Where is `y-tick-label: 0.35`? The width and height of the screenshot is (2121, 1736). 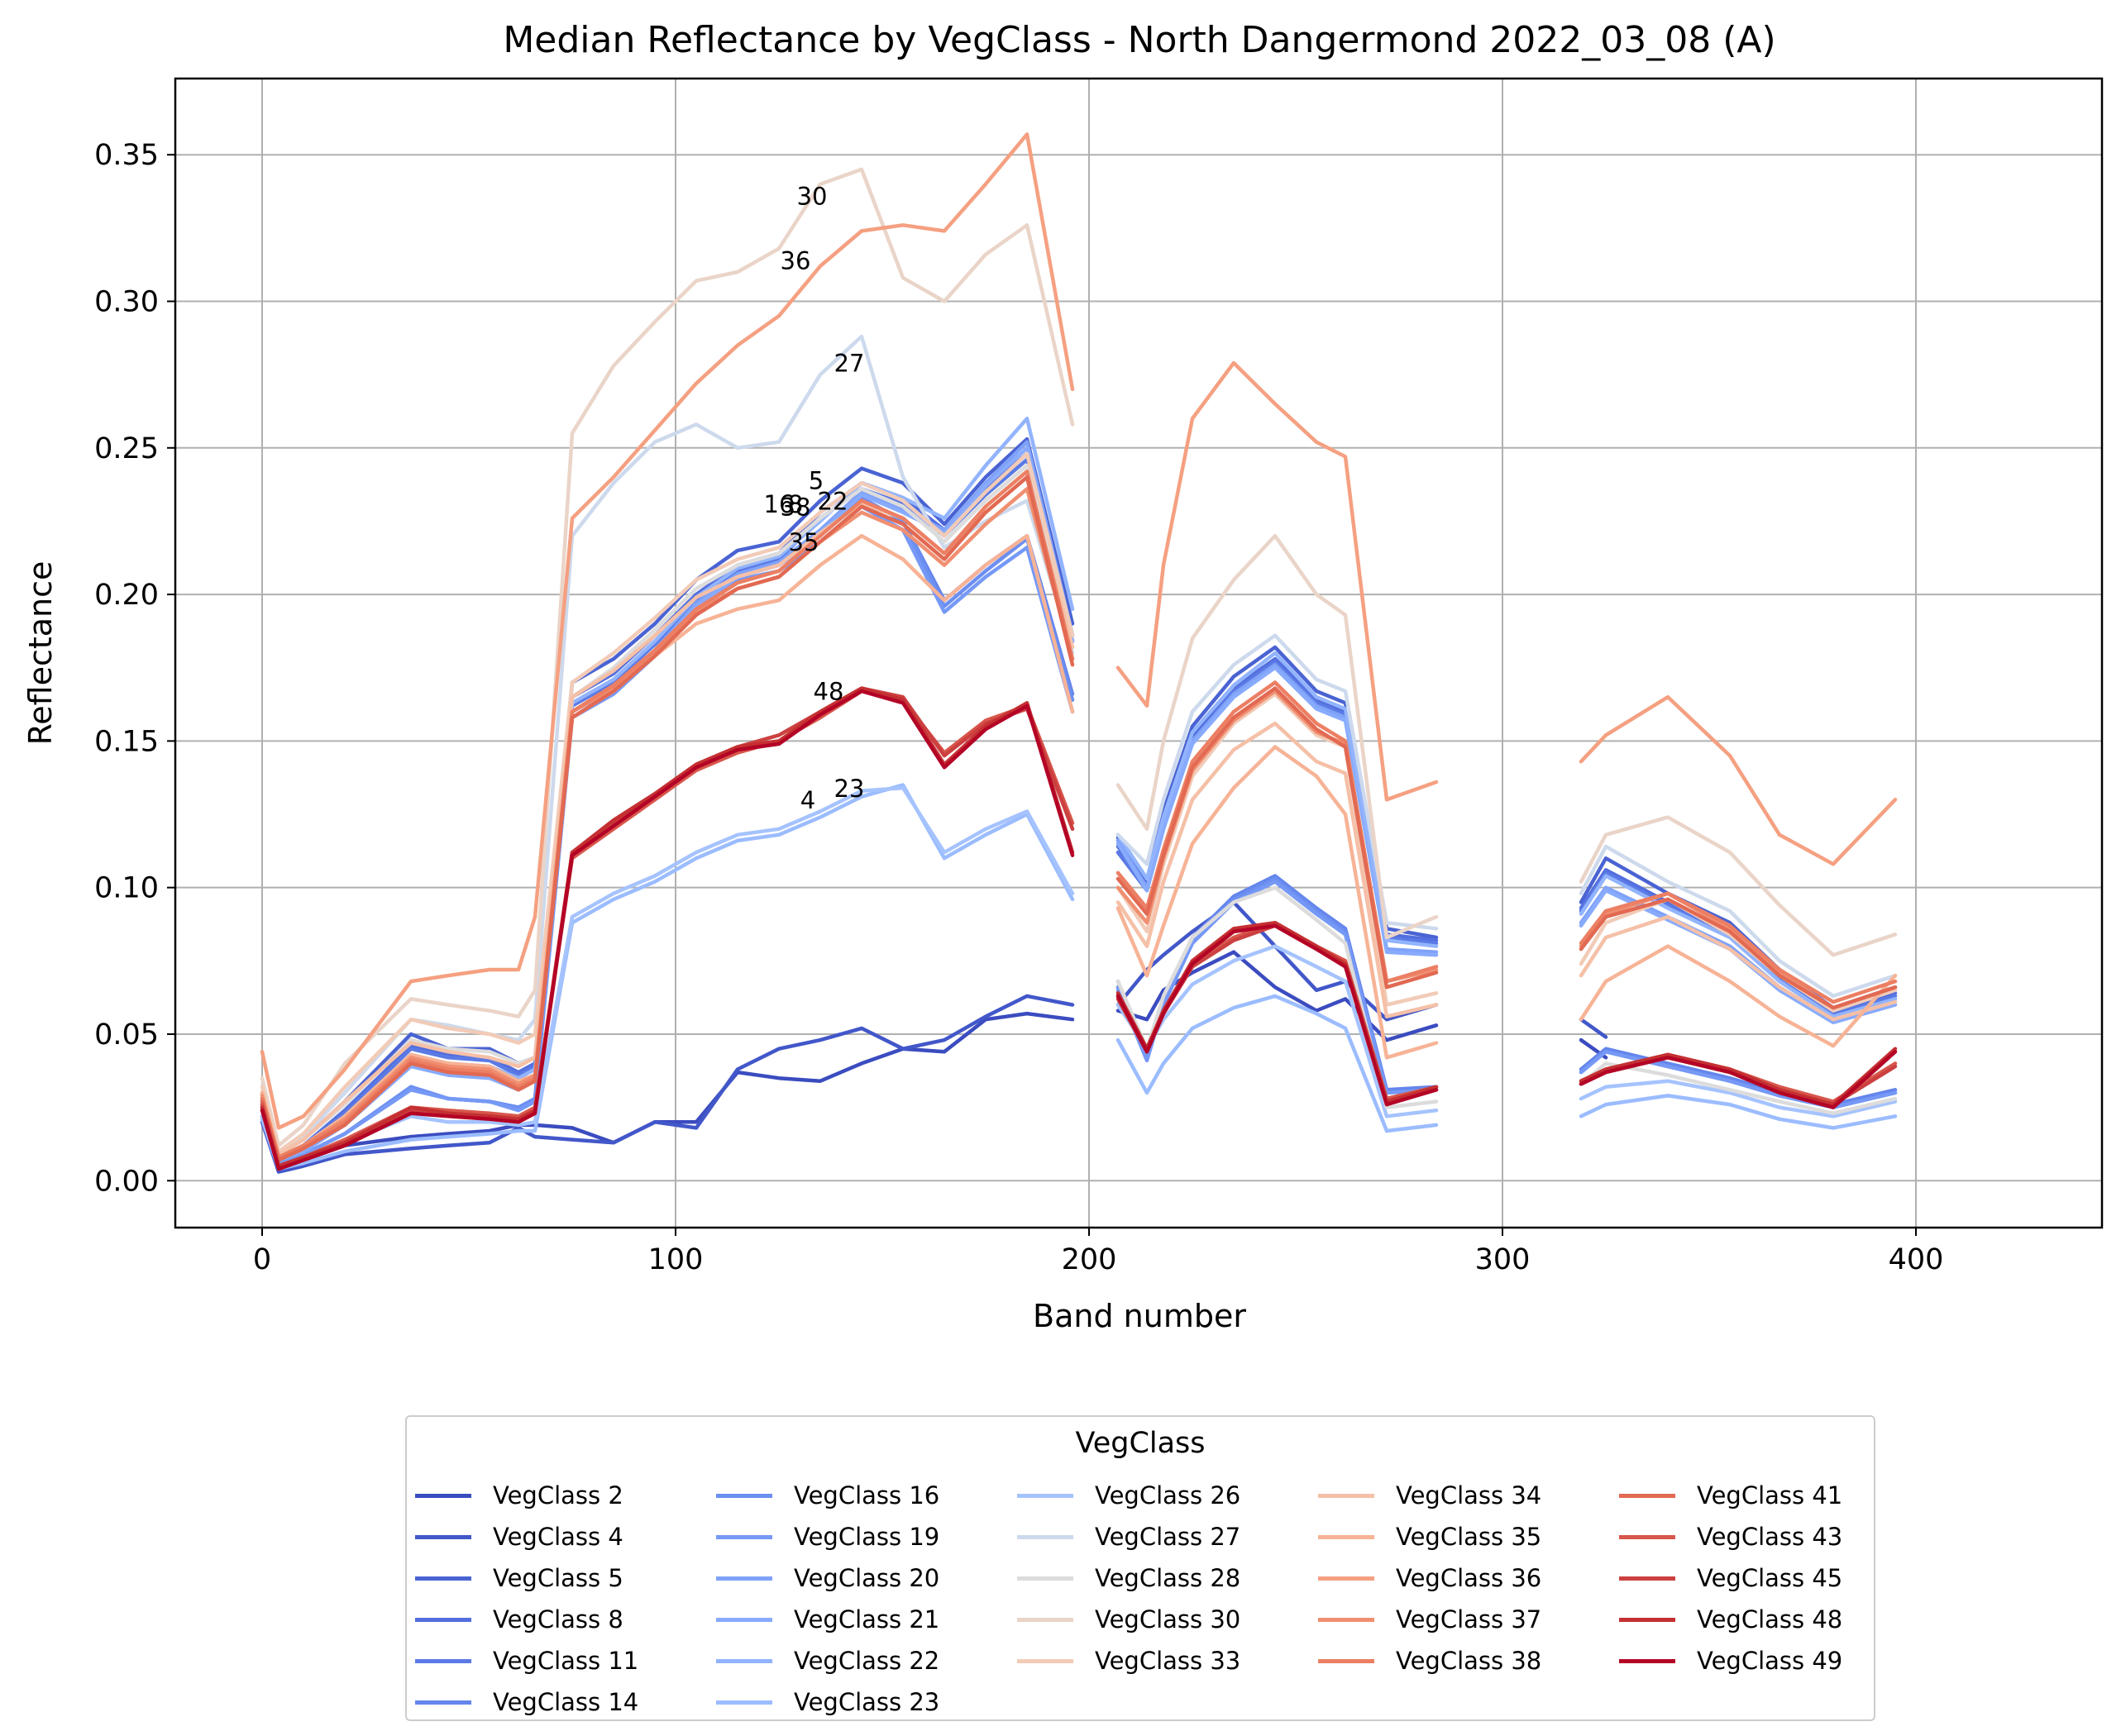
y-tick-label: 0.35 is located at coordinates (126, 155).